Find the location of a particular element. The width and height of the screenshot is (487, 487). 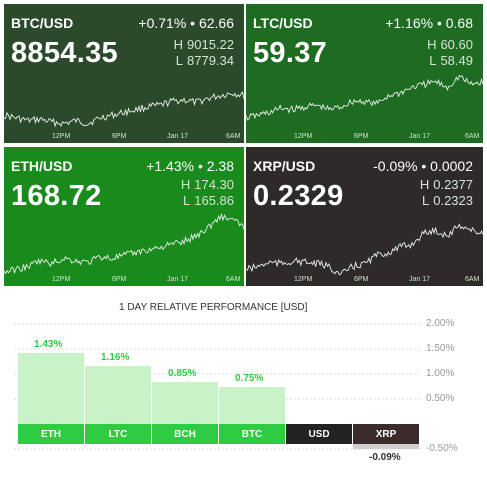

price-value: 0.2329 is located at coordinates (298, 196).